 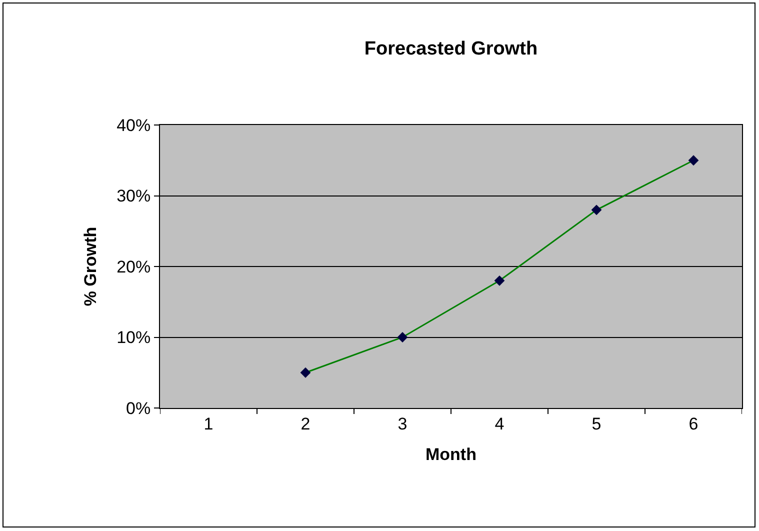 What do you see at coordinates (133, 266) in the screenshot?
I see `y-tick-label: 20%` at bounding box center [133, 266].